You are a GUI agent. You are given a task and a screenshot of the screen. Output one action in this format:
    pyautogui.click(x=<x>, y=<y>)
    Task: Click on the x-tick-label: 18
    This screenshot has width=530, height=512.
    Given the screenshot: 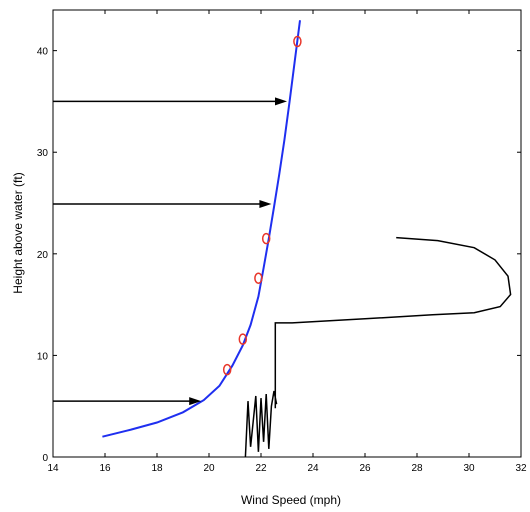 What is the action you would take?
    pyautogui.click(x=157, y=468)
    